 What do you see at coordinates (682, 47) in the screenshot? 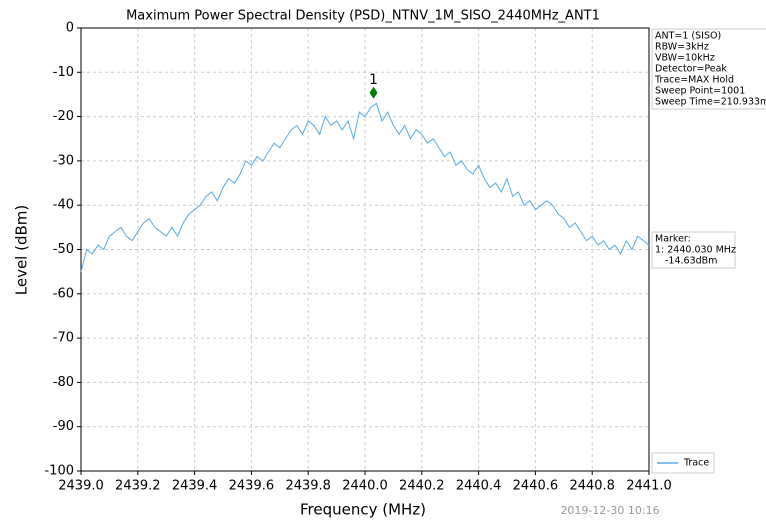
I see `info-line: RBW=3kHz` at bounding box center [682, 47].